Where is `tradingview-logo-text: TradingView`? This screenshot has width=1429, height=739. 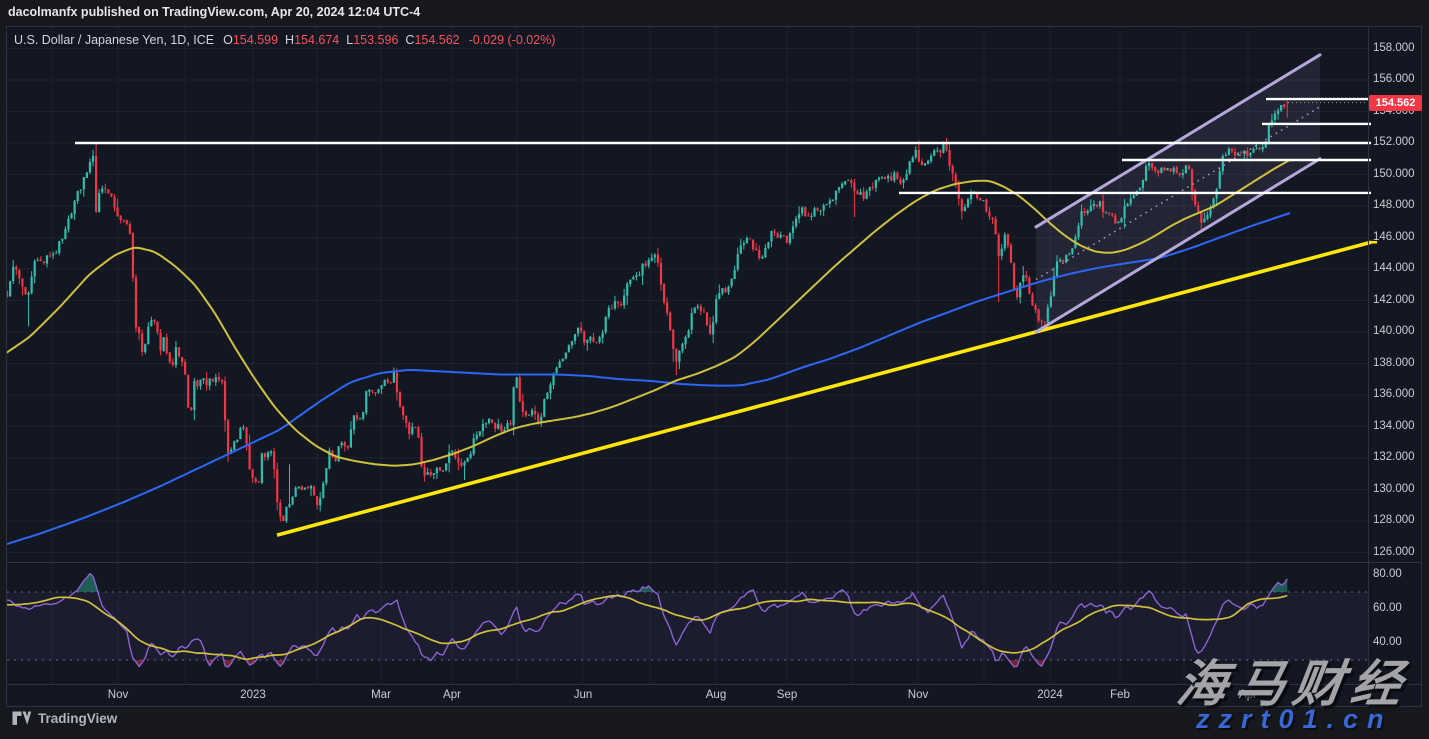
tradingview-logo-text: TradingView is located at coordinates (78, 718).